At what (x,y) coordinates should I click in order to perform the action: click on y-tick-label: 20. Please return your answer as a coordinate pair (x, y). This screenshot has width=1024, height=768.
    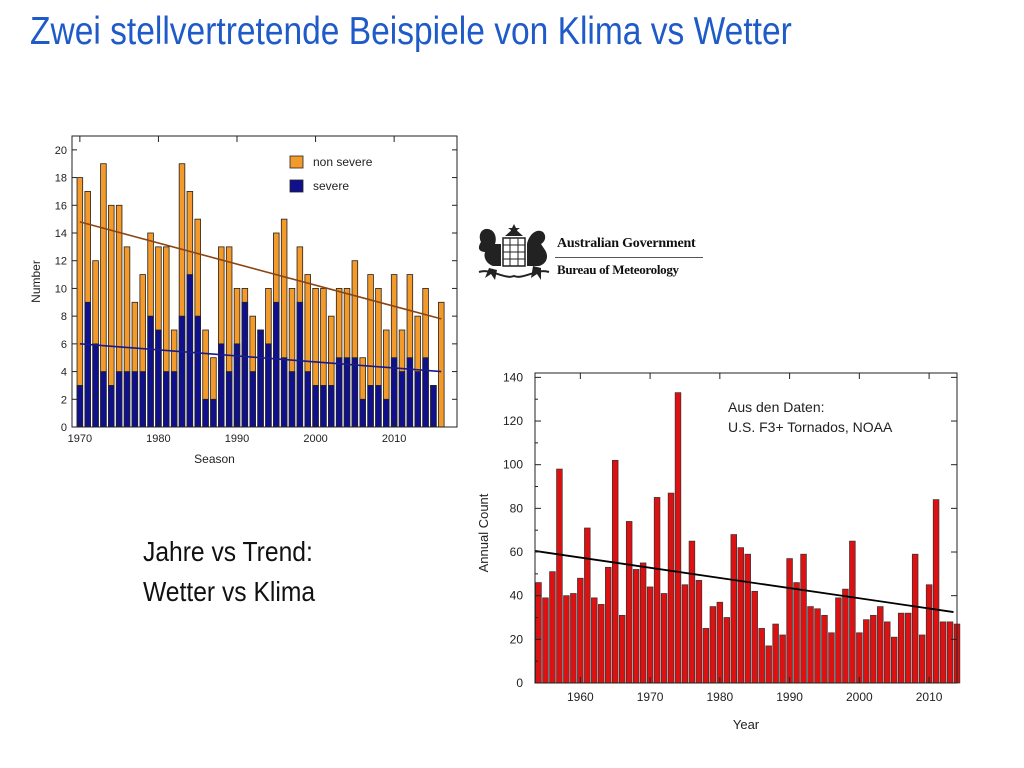
    Looking at the image, I should click on (61, 151).